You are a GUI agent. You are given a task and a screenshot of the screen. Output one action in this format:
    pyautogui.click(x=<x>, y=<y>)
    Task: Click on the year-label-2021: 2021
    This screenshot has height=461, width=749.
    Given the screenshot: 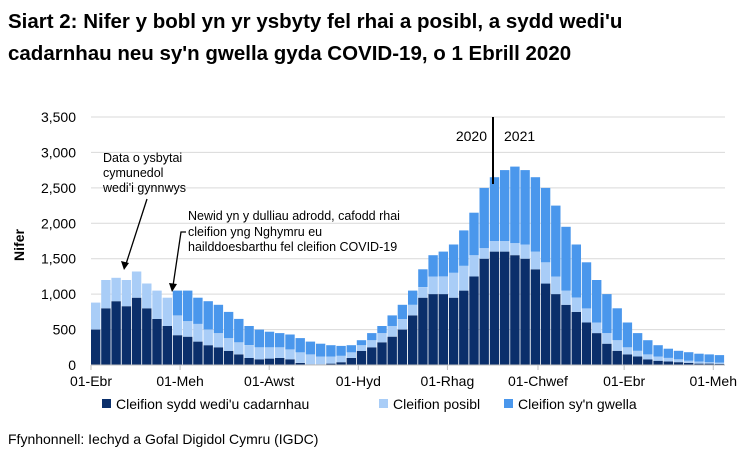 What is the action you would take?
    pyautogui.click(x=519, y=136)
    